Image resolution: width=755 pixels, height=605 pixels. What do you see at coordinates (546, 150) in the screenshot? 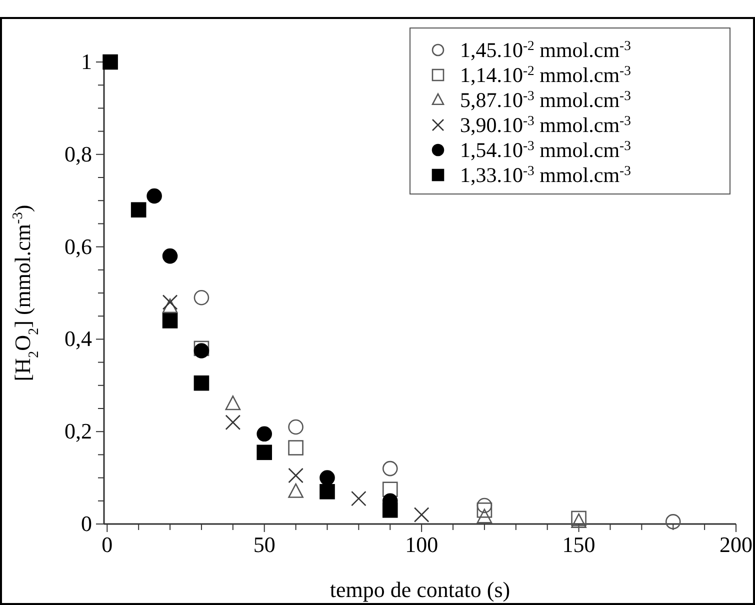
I see `legend-label: 1,54.10$^{-3}$ mmol.cm$^{-3}$` at bounding box center [546, 150].